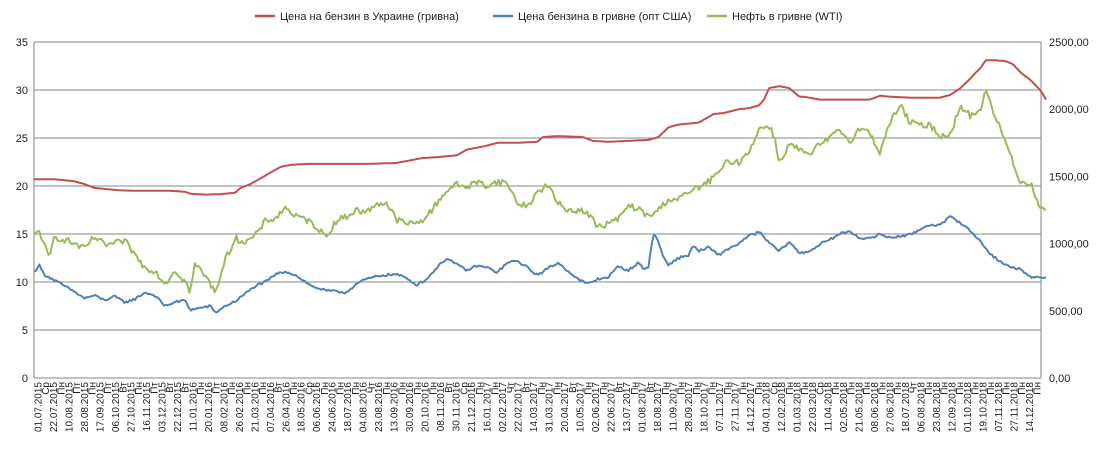 Image resolution: width=1104 pixels, height=469 pixels. I want to click on y-left-tick-label: 0, so click(25, 379).